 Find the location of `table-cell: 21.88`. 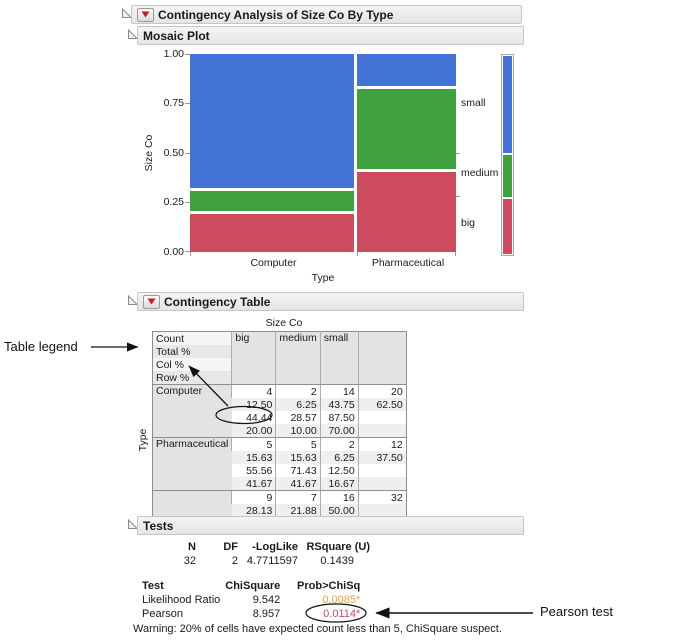

table-cell: 21.88 is located at coordinates (298, 511).